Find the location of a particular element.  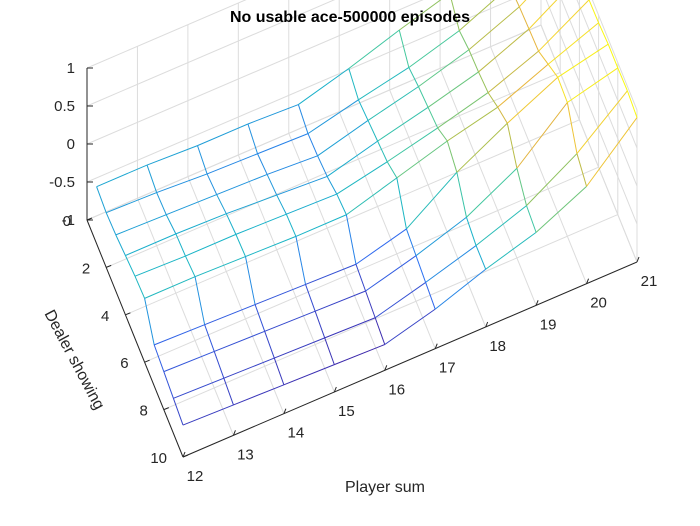

x-tick-label: 14 is located at coordinates (296, 433).